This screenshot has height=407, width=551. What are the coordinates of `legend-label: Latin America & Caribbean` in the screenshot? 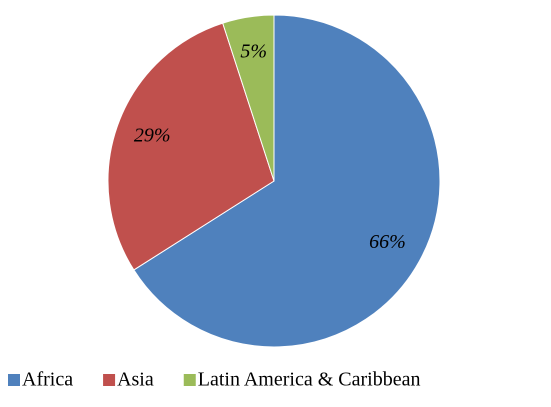 It's located at (309, 380).